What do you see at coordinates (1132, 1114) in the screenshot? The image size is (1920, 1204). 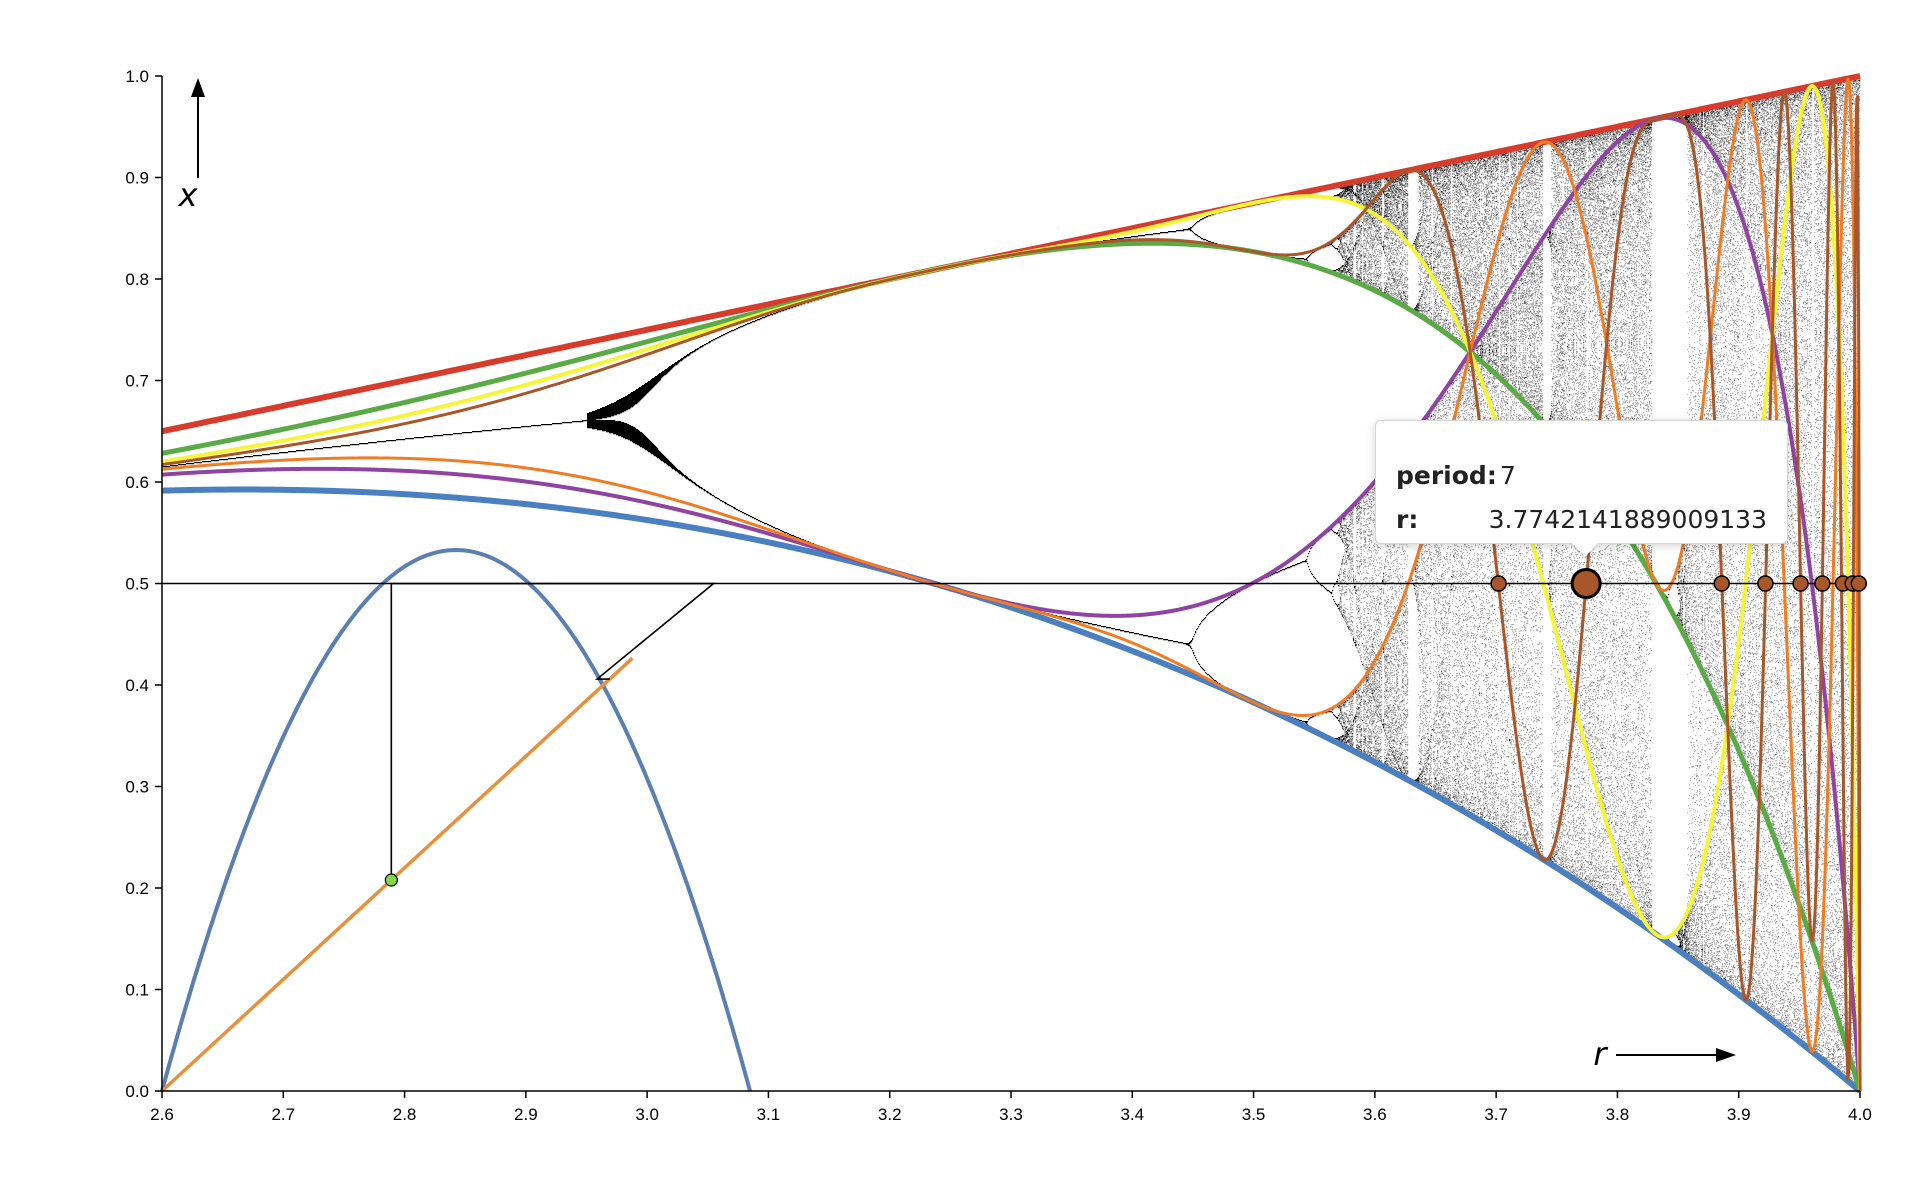 I see `x-tick-label: 3.4` at bounding box center [1132, 1114].